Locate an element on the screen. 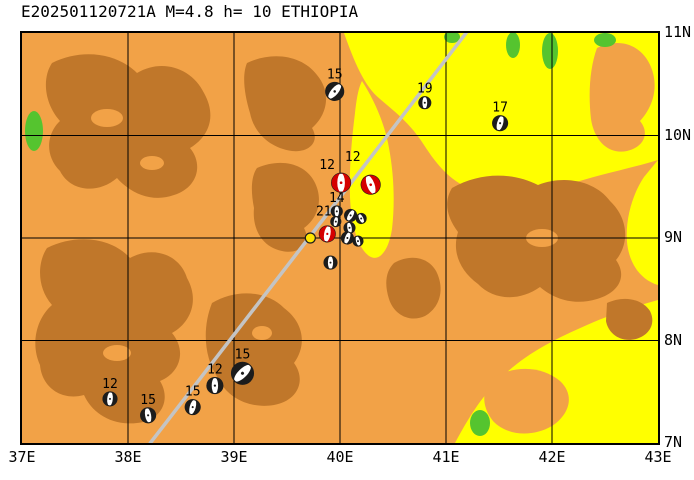  terrain-highland-south-central is located at coordinates (253, 349).